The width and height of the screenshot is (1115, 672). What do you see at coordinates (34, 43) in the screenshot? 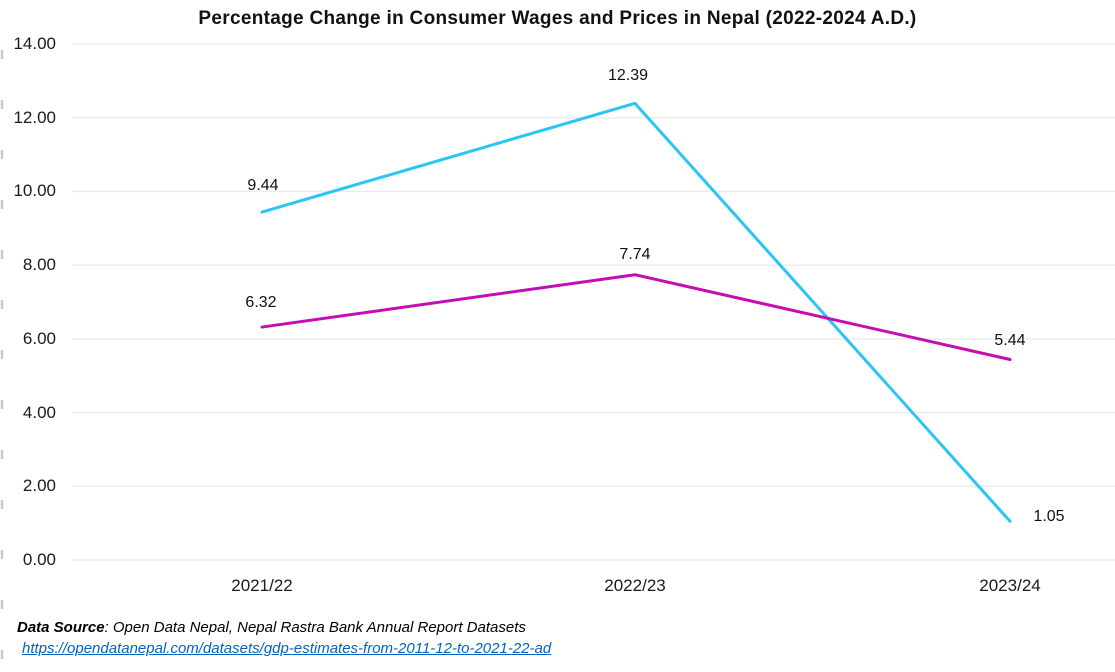
I see `y-tick-label: 14.00` at bounding box center [34, 43].